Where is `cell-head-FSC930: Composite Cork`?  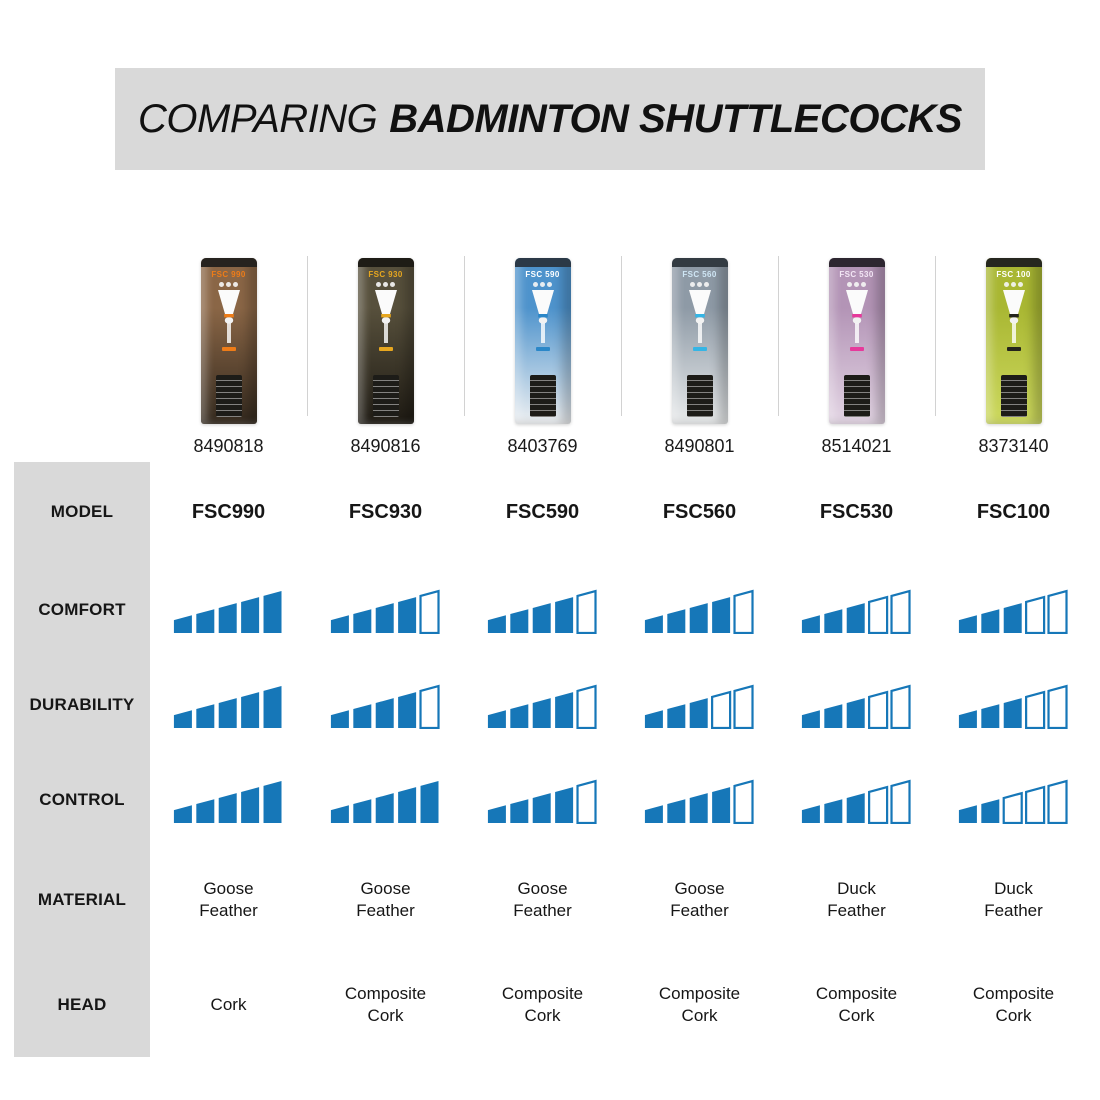 cell-head-FSC930: Composite Cork is located at coordinates (385, 1004).